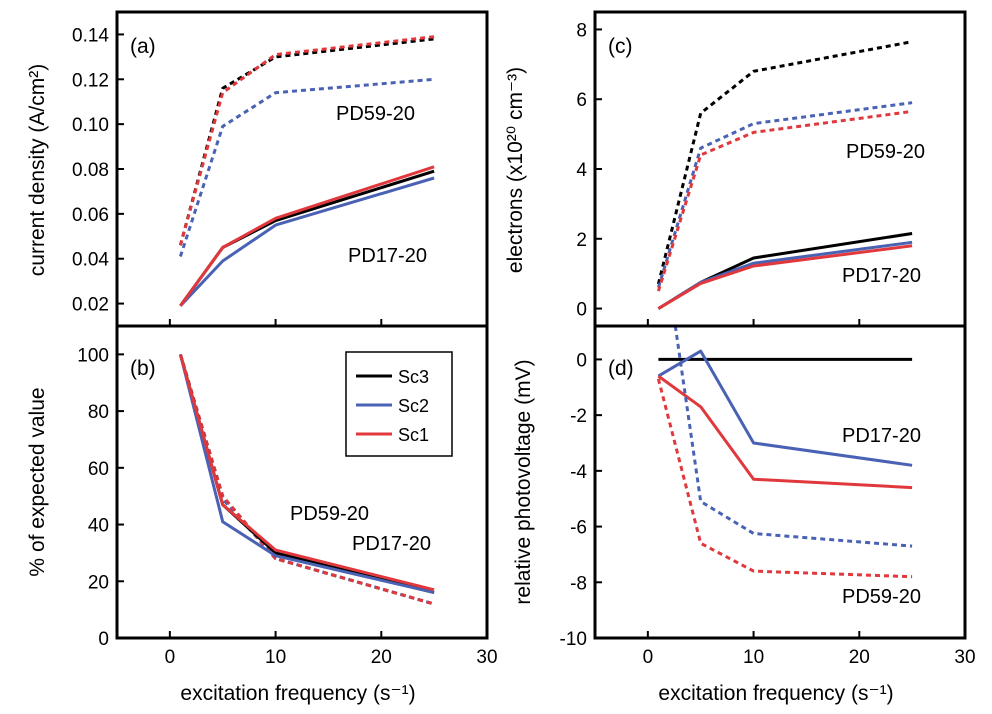 This screenshot has height=714, width=992. Describe the element at coordinates (391, 544) in the screenshot. I see `annotation-b-pd17: PD17-20` at that location.